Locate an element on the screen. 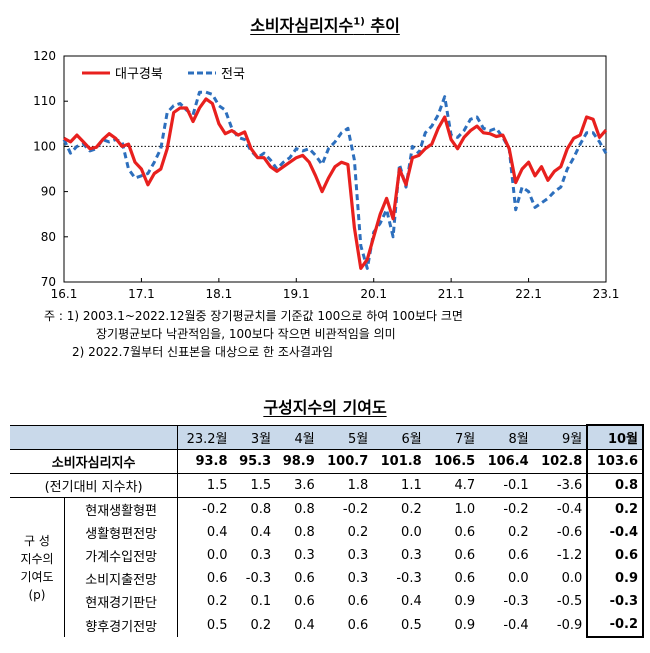  table-cell: 0.1 is located at coordinates (261, 601).